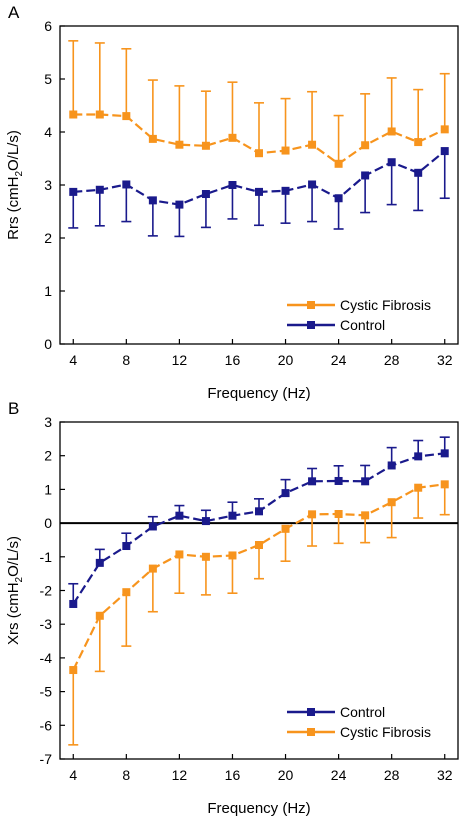  I want to click on y-tick-label: -6, so click(46, 725).